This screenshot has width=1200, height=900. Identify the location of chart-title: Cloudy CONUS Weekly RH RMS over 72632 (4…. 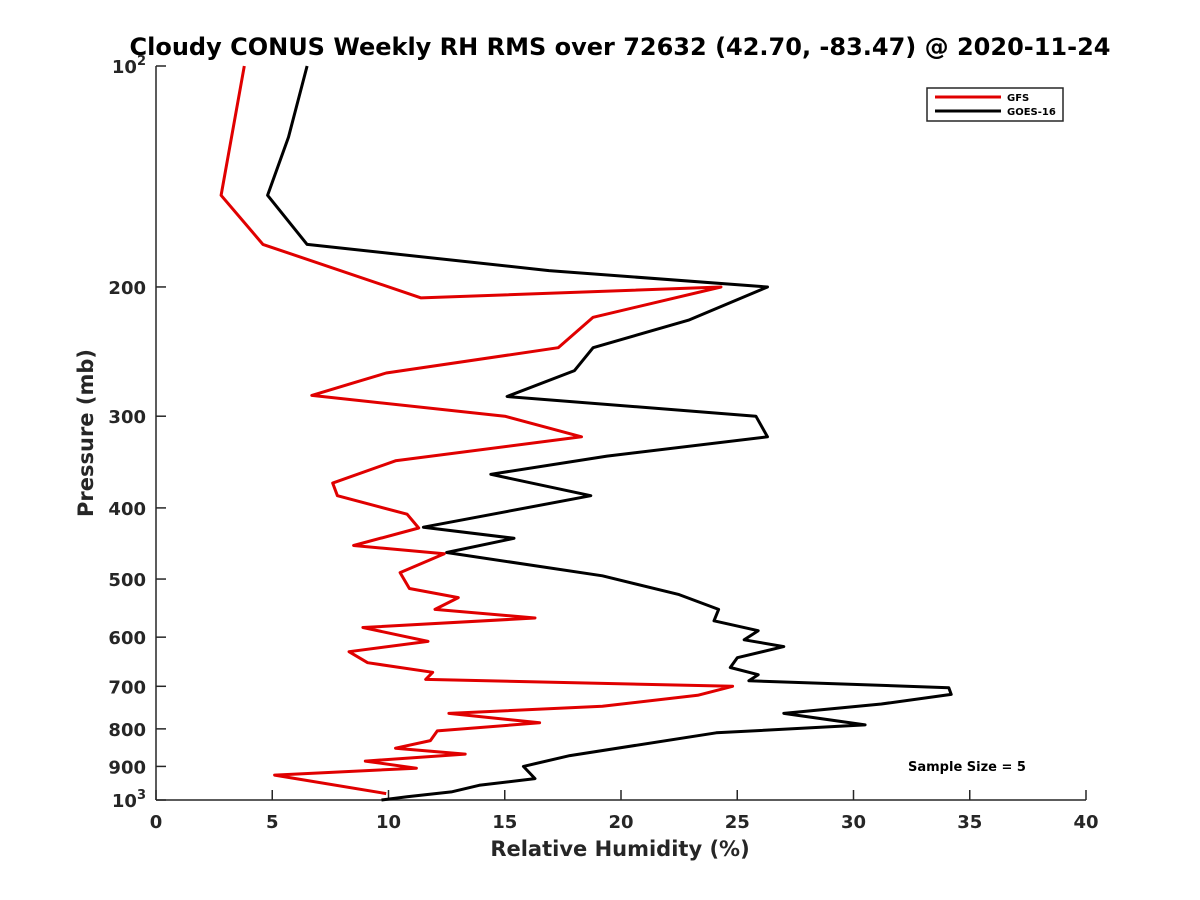
(620, 47).